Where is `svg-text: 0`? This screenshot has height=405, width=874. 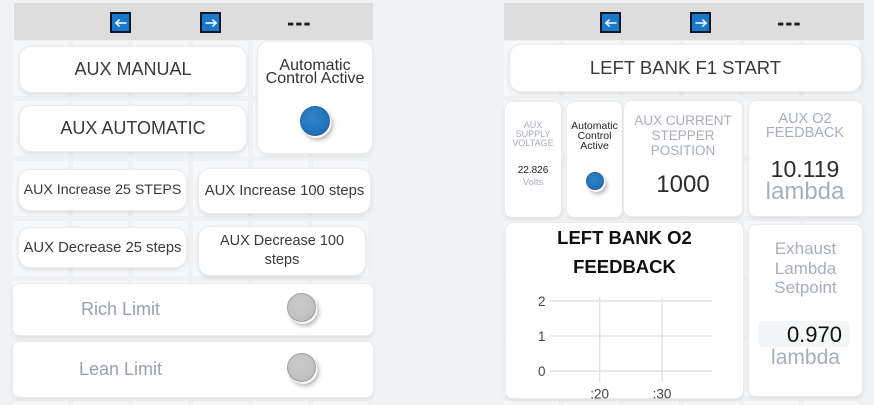
svg-text: 0 is located at coordinates (542, 371).